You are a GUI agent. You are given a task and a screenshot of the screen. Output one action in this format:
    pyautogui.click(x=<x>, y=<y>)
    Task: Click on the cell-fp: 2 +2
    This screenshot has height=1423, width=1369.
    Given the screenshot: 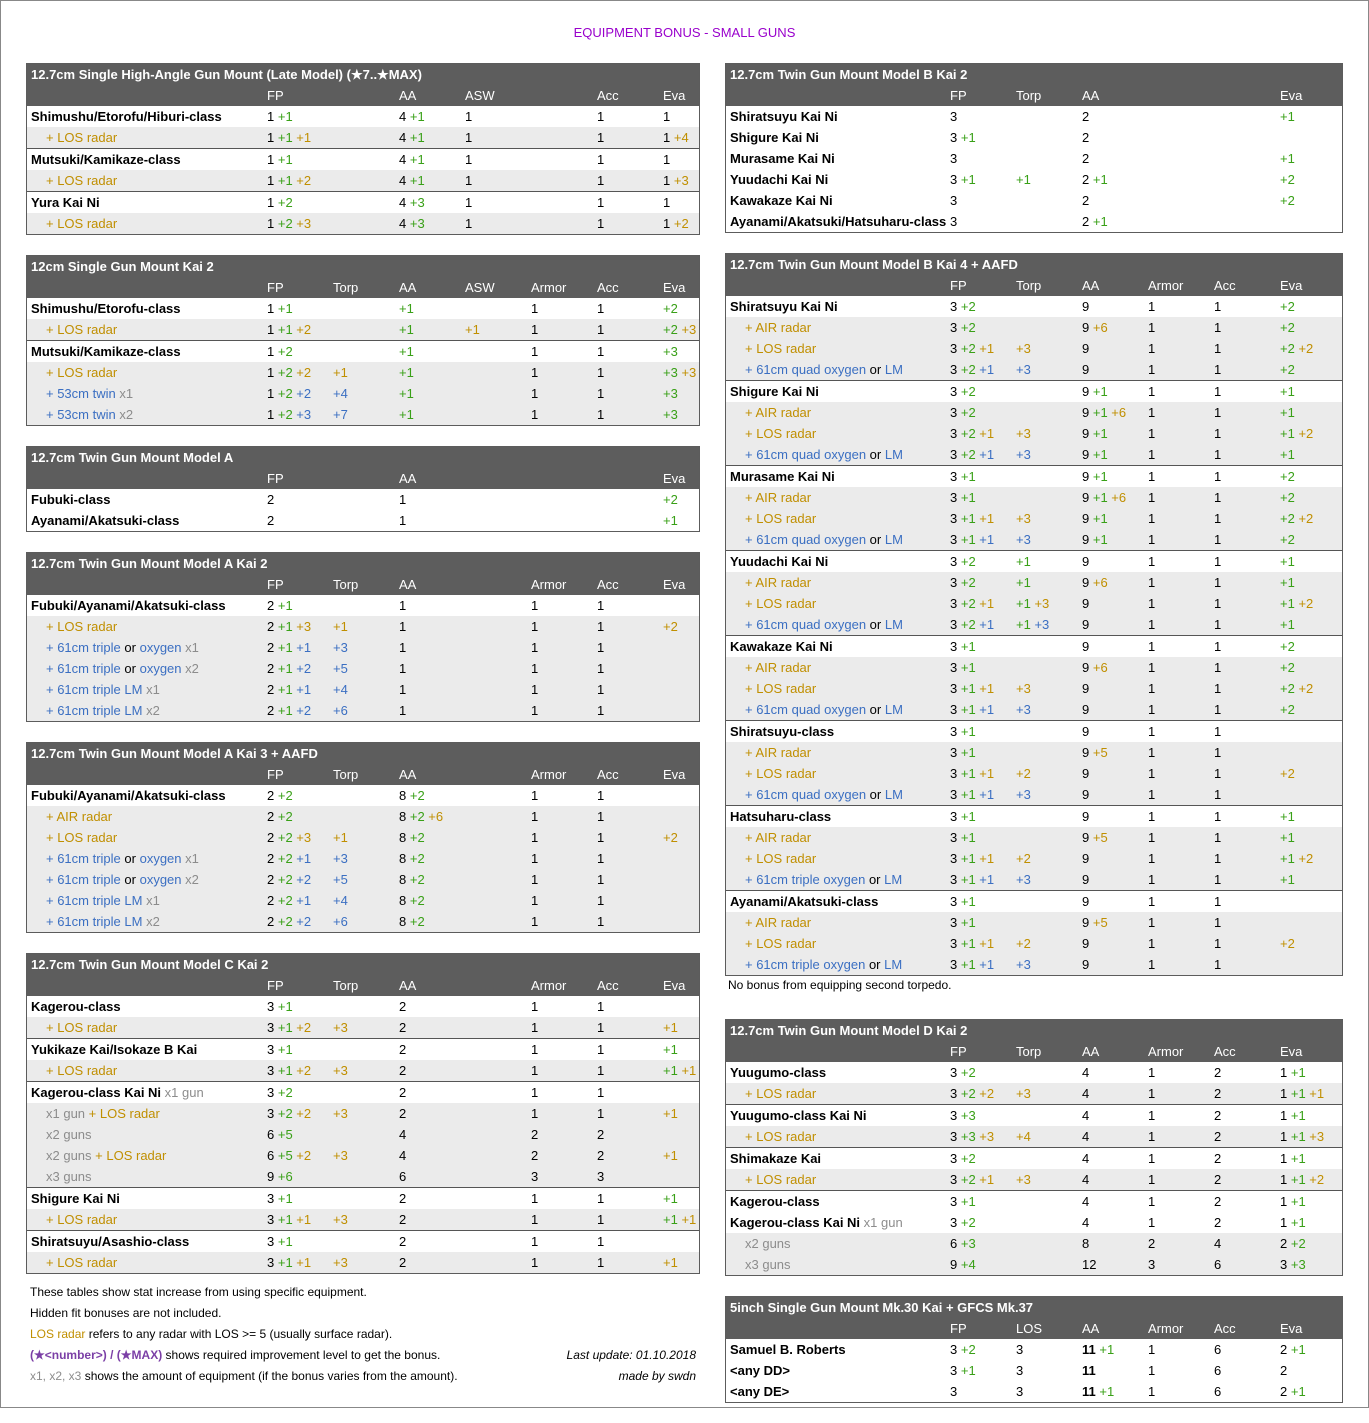 What is the action you would take?
    pyautogui.click(x=280, y=795)
    